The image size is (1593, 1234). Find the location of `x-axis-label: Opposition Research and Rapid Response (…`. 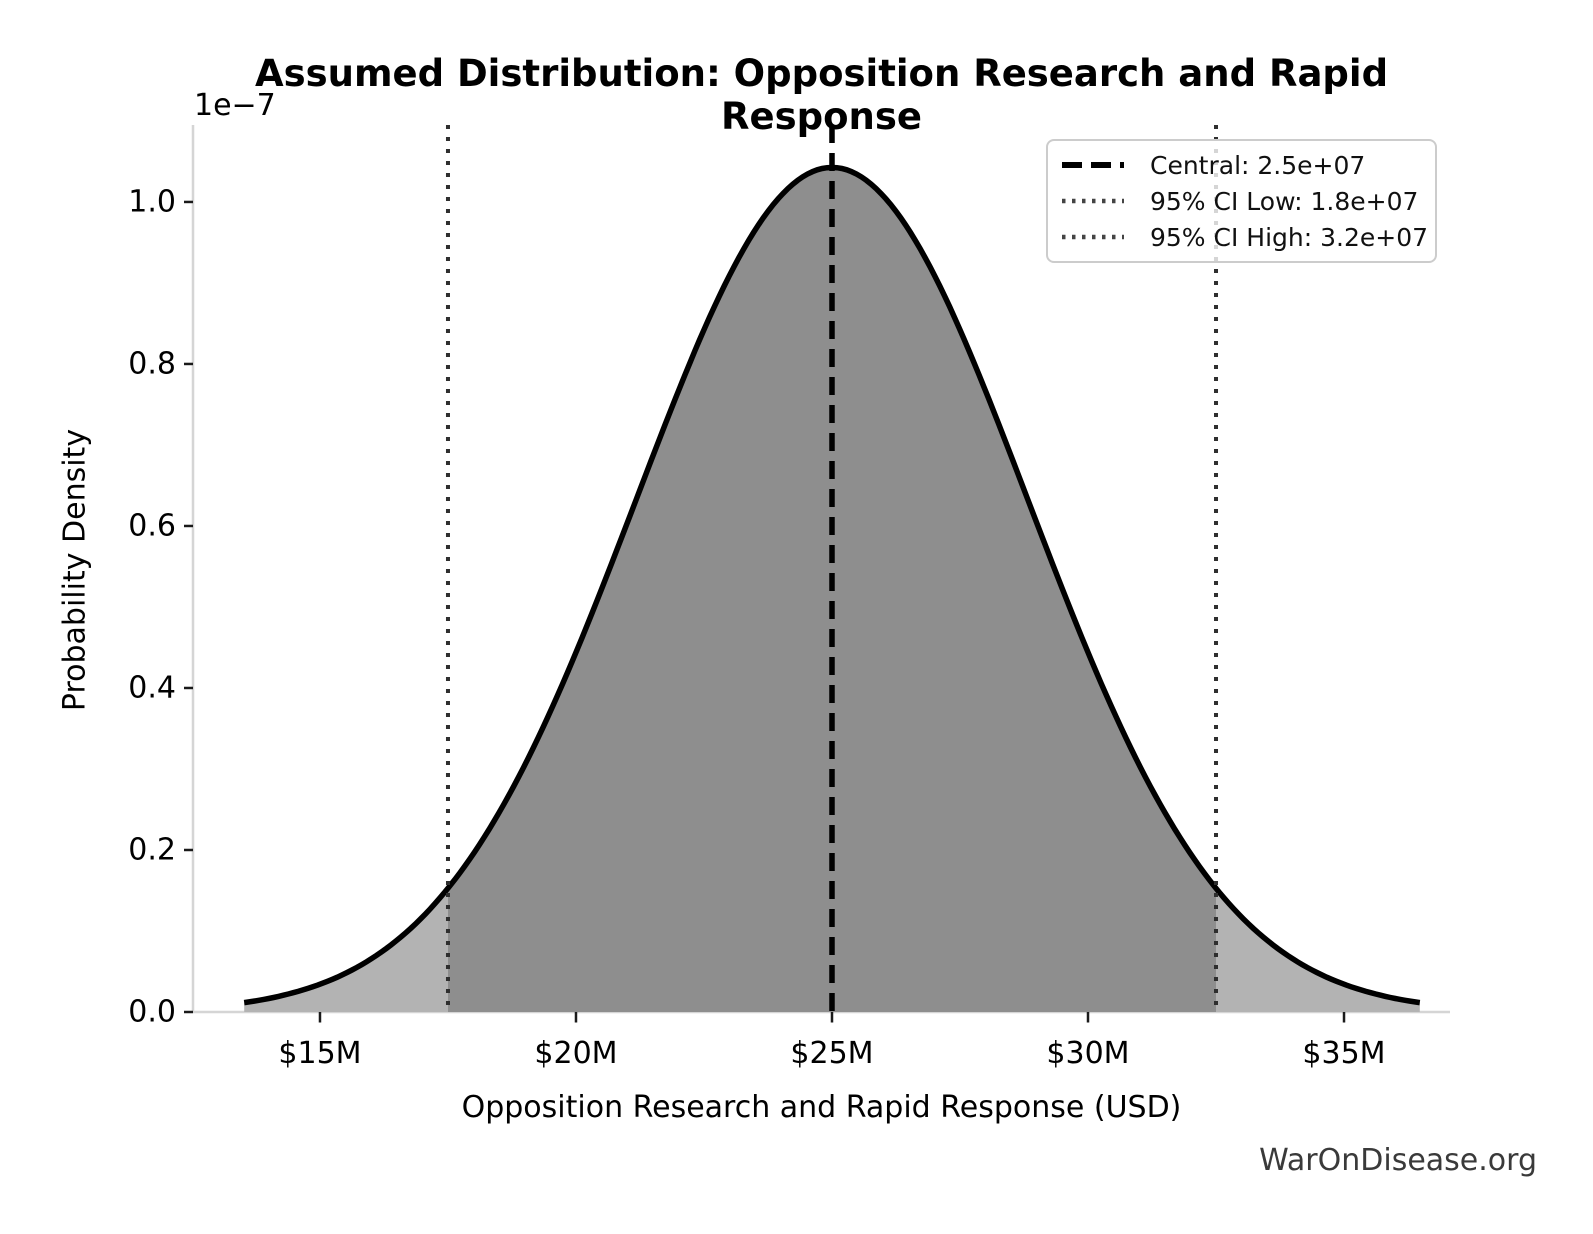

x-axis-label: Opposition Research and Rapid Response (… is located at coordinates (821, 1107).